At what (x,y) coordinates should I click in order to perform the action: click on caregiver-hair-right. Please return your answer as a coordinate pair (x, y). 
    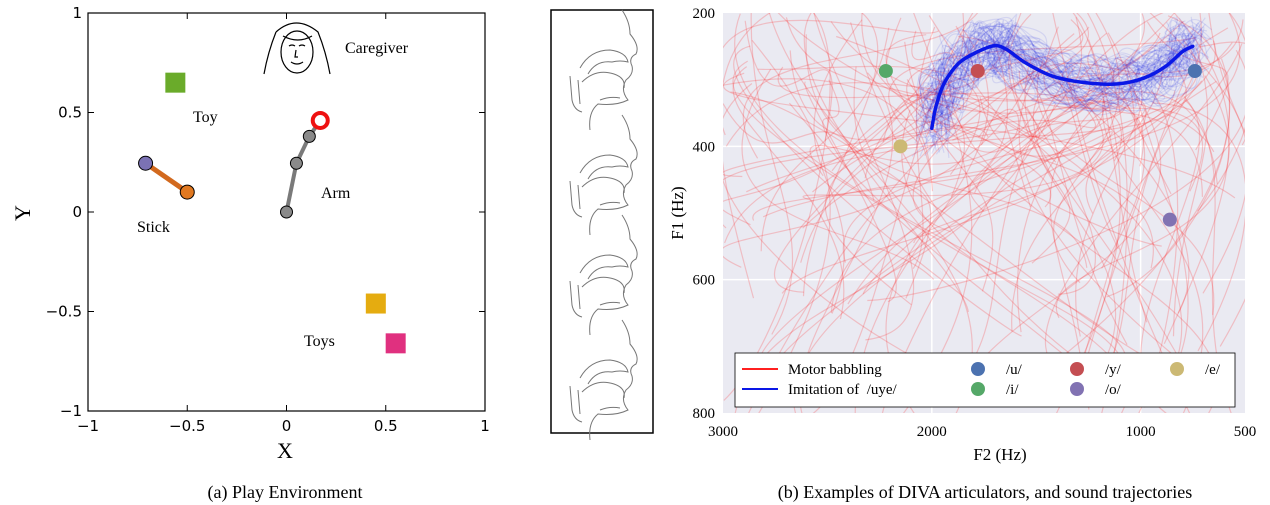
    Looking at the image, I should click on (303, 48).